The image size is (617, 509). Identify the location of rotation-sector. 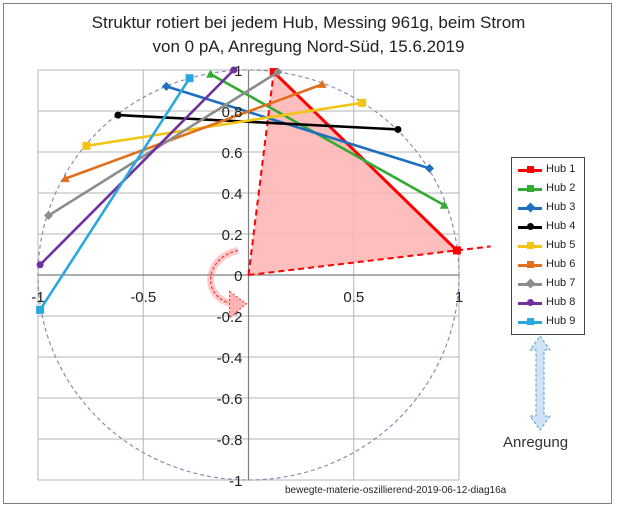
(352, 173).